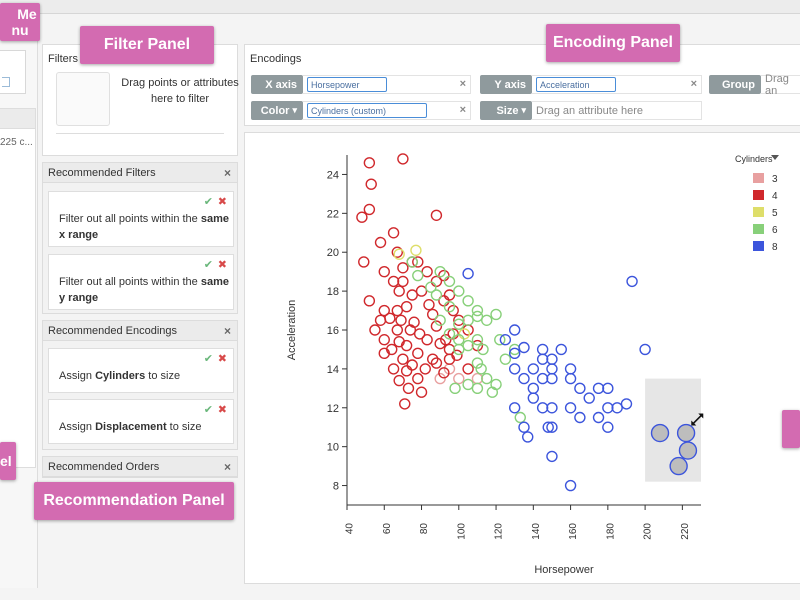 The height and width of the screenshot is (600, 800). I want to click on x-tick-label: 200, so click(648, 531).